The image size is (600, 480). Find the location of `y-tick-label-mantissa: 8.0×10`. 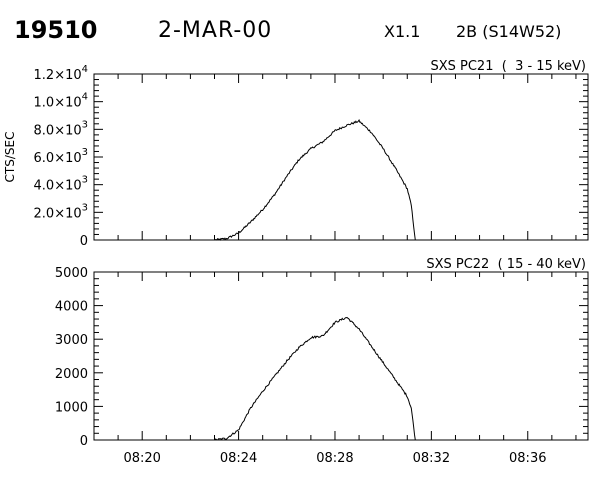

y-tick-label-mantissa: 8.0×10 is located at coordinates (58, 130).